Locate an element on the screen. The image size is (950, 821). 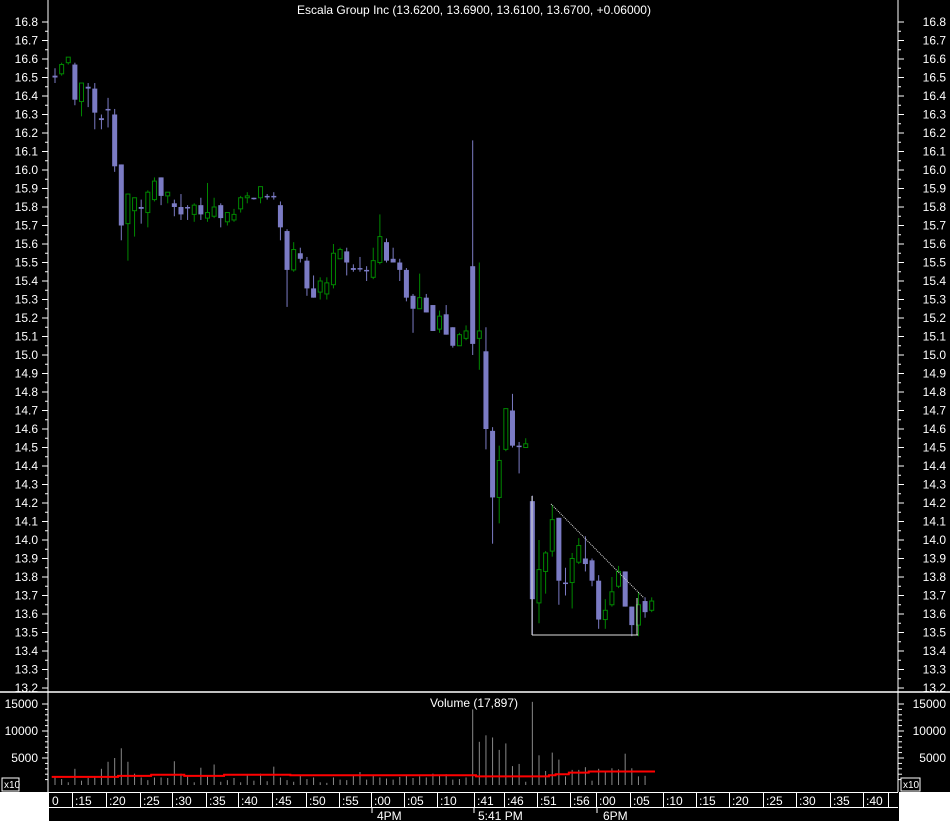
volume-axes: 15000 15000 10000 10000 5000 5000 is located at coordinates (476, 739).